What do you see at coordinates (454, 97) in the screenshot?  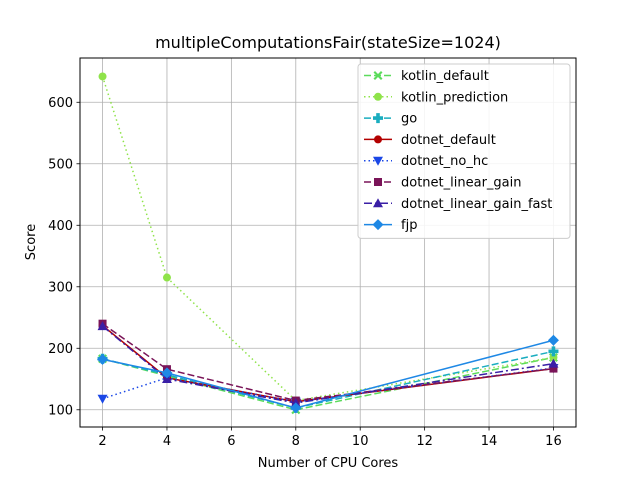 I see `legend-label: kotlin_prediction` at bounding box center [454, 97].